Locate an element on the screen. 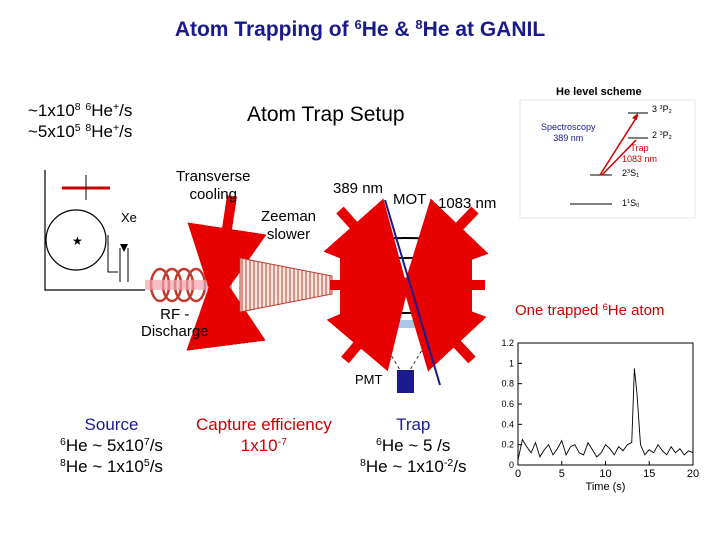  x-tick-label: 20 is located at coordinates (693, 474).